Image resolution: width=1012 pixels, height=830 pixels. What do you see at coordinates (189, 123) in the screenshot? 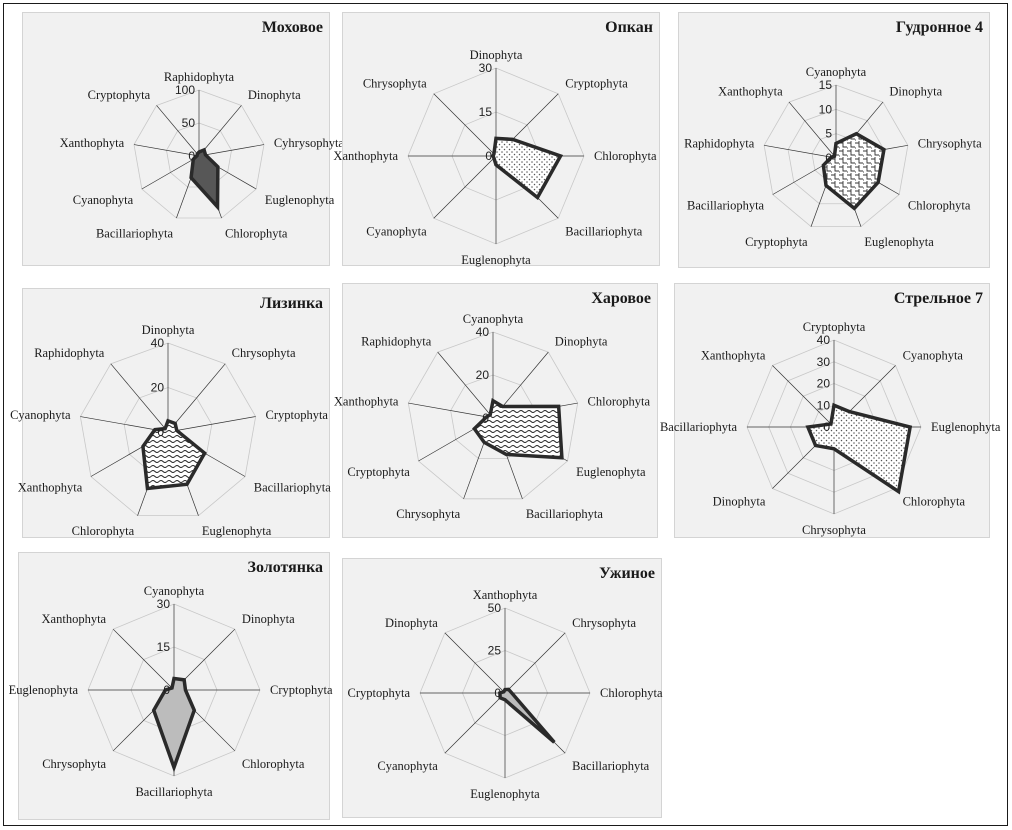
I see `tick-label: 50` at bounding box center [189, 123].